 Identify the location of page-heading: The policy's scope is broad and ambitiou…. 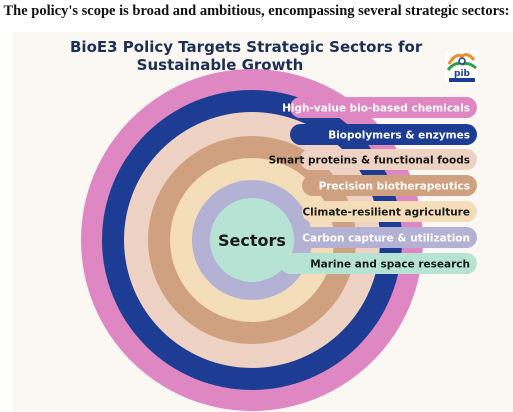
(256, 11).